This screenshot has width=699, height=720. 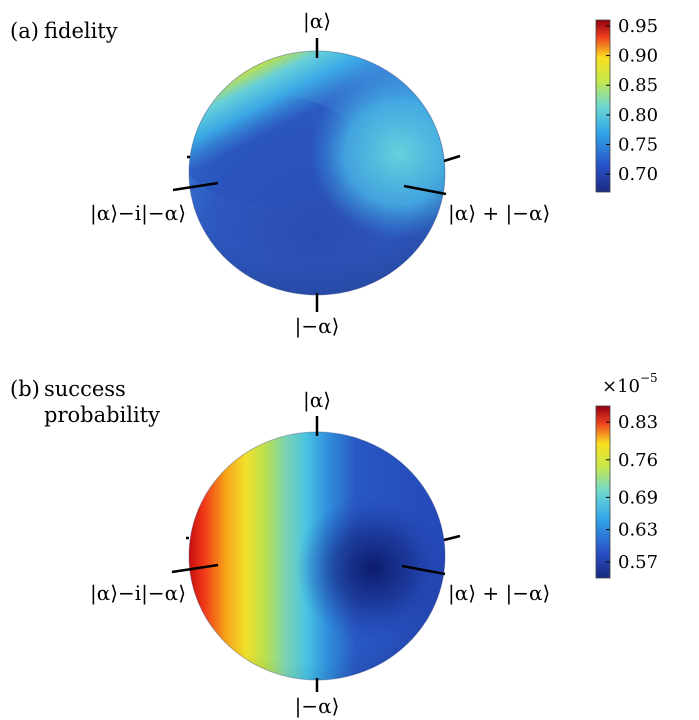 What do you see at coordinates (621, 386) in the screenshot?
I see `panel-b-colorbar-scale-base: ×10` at bounding box center [621, 386].